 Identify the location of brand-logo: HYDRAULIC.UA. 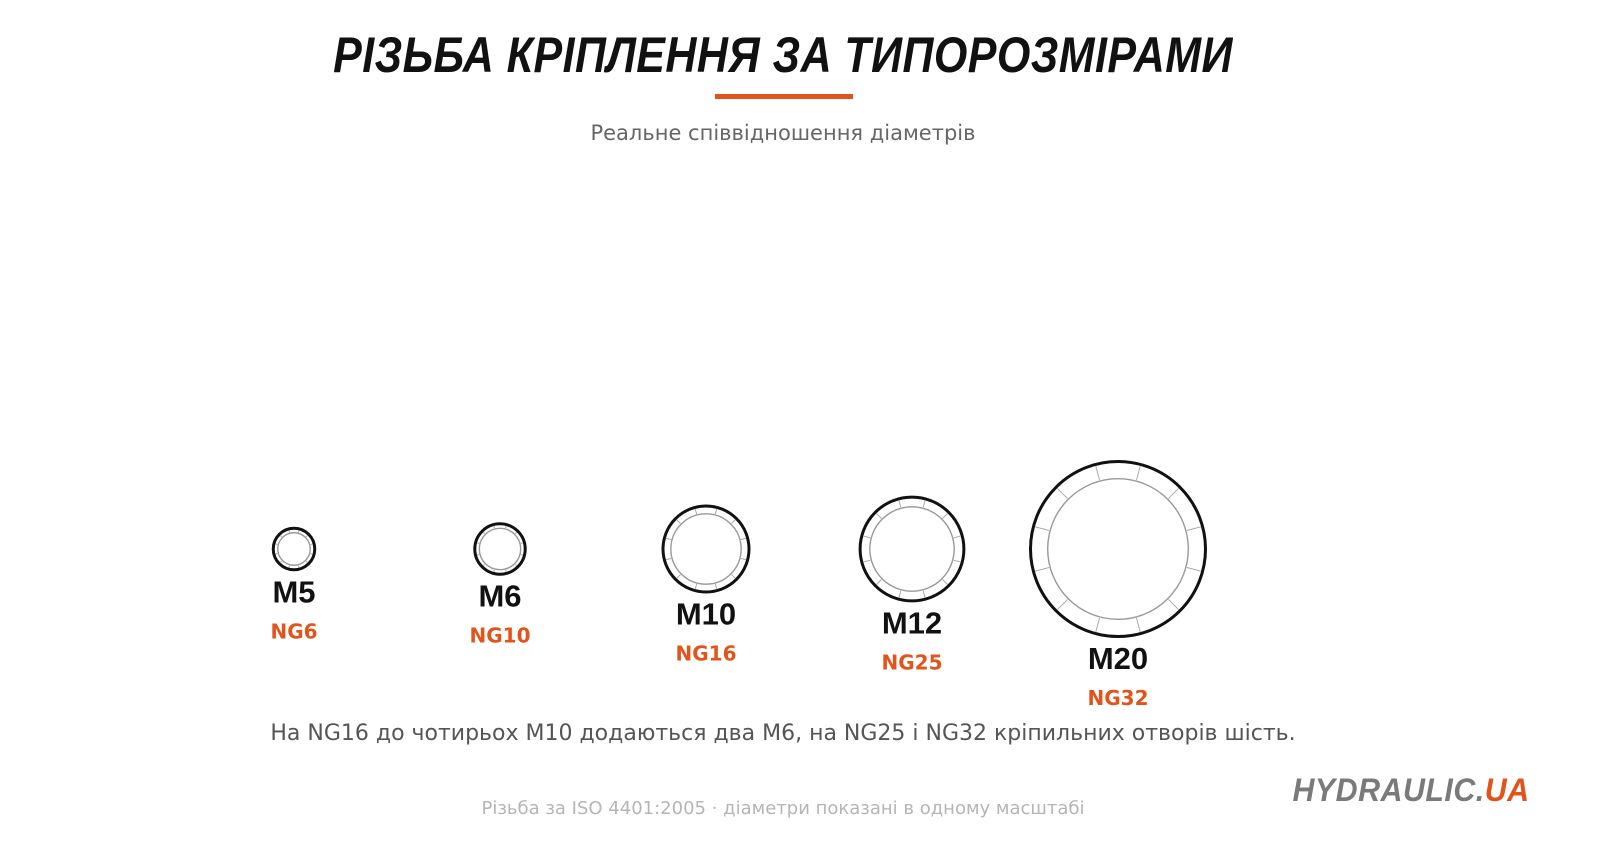
(1411, 790).